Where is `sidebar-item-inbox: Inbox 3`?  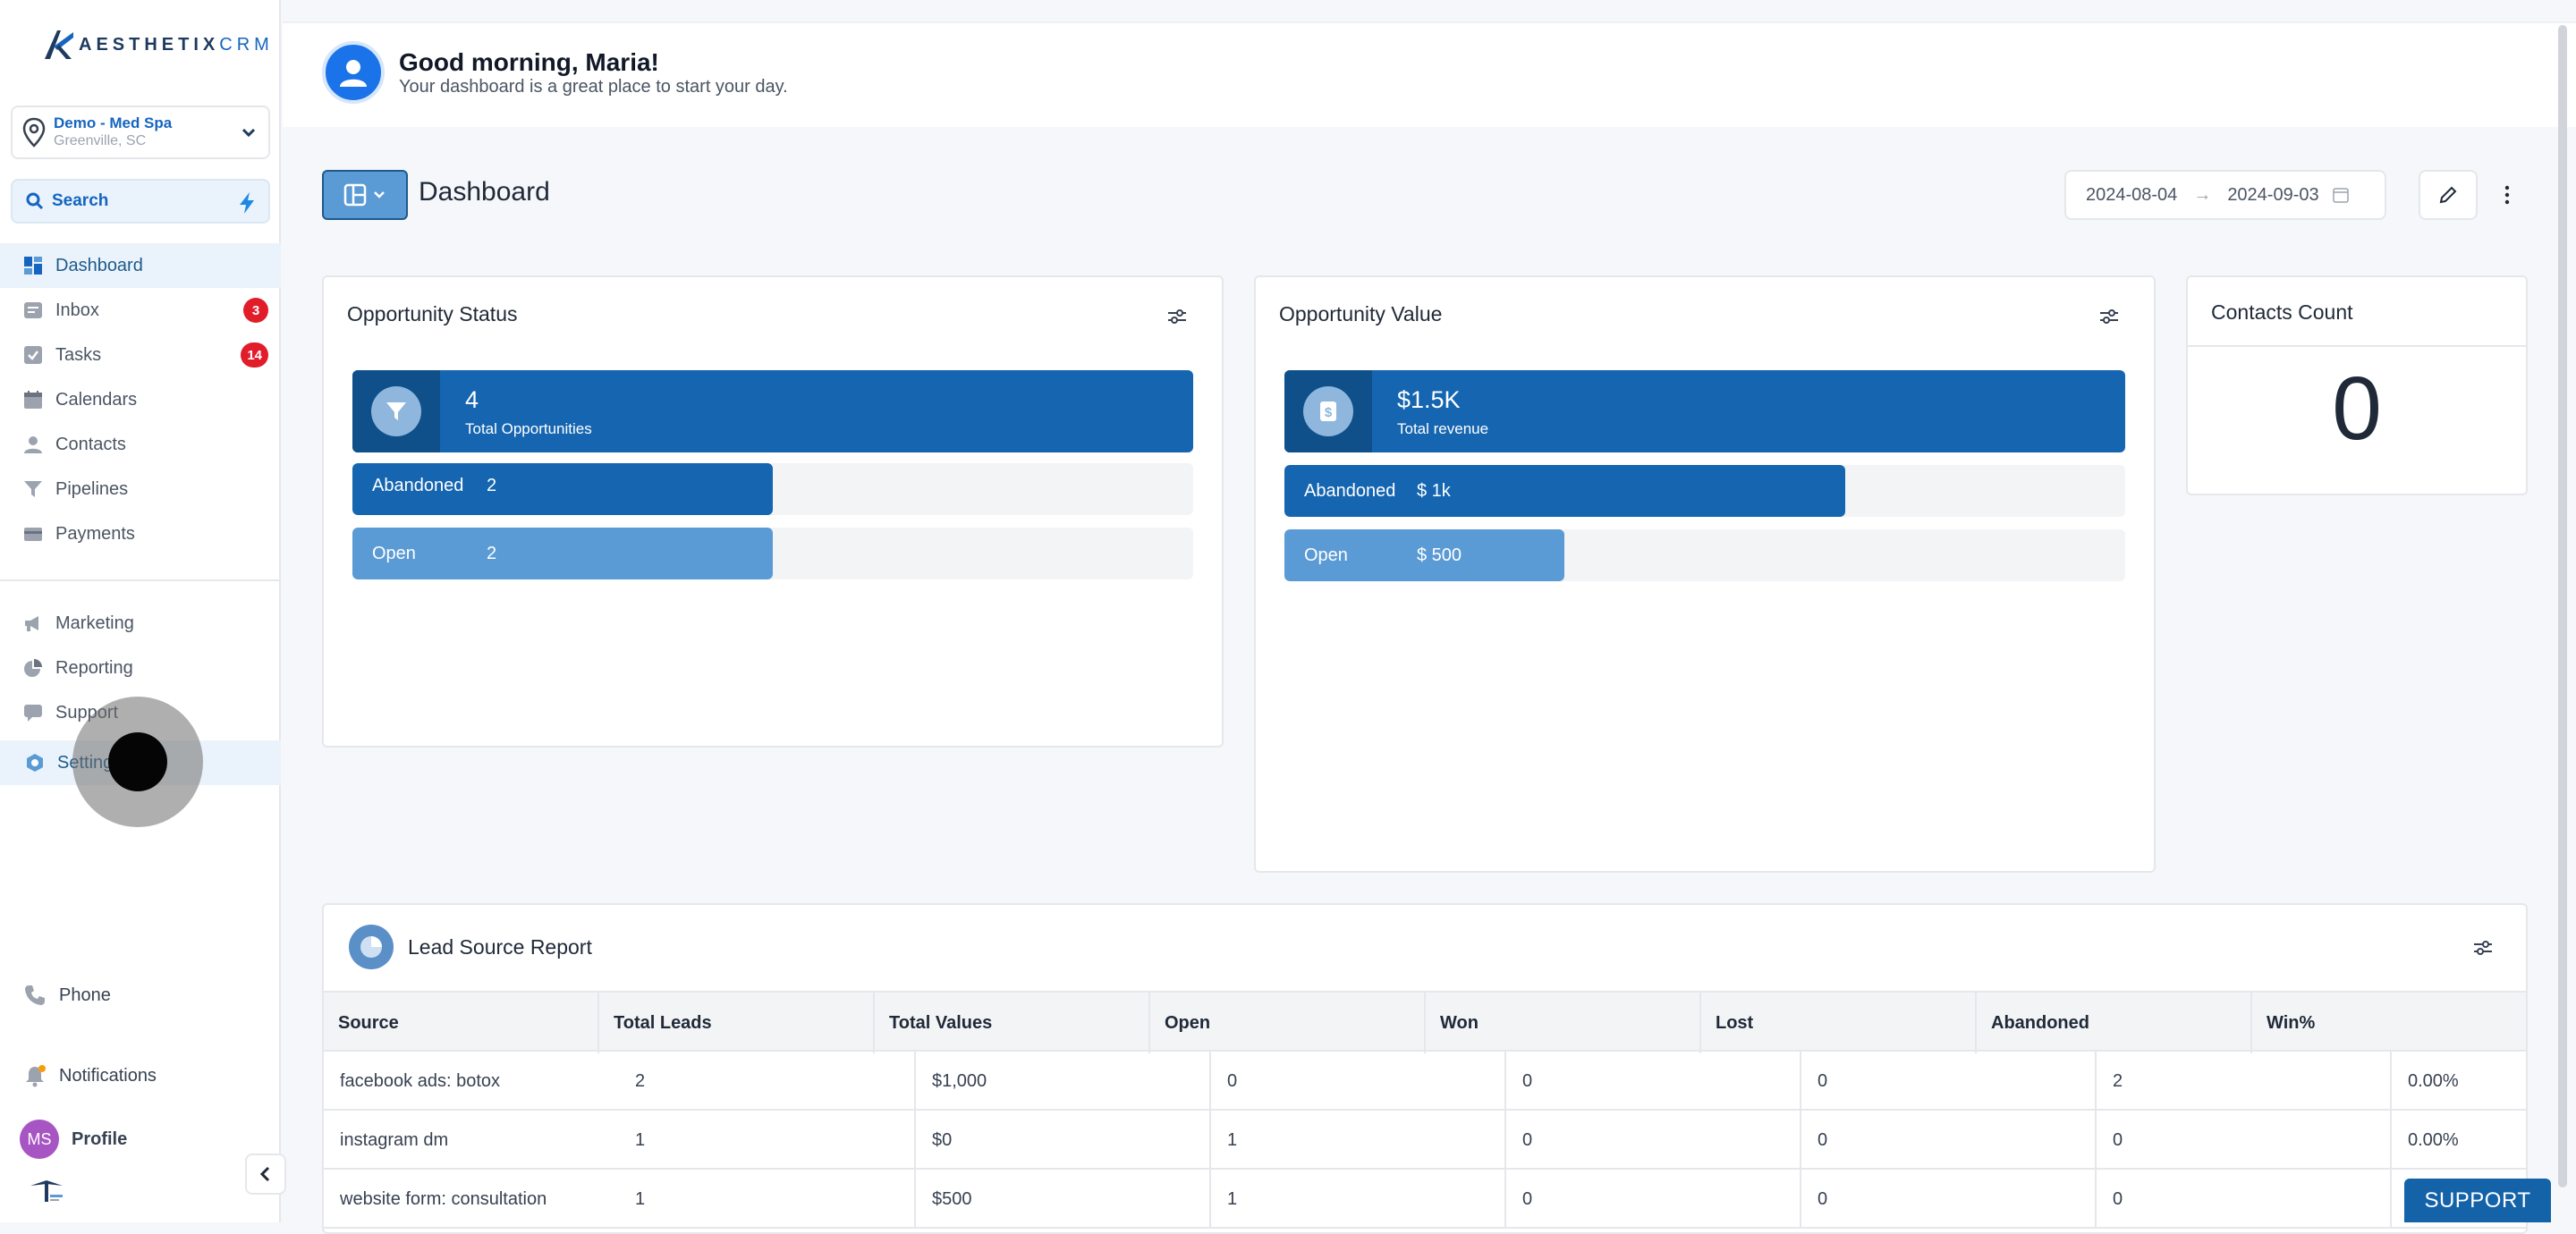
sidebar-item-inbox: Inbox 3 is located at coordinates (140, 310).